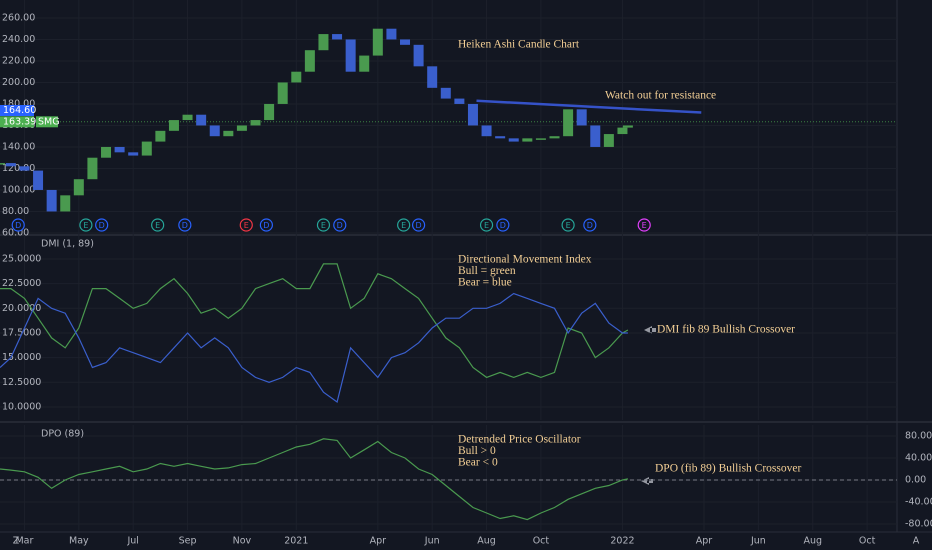  Describe the element at coordinates (18, 17) in the screenshot. I see `y-tick-label: 260.00` at that location.